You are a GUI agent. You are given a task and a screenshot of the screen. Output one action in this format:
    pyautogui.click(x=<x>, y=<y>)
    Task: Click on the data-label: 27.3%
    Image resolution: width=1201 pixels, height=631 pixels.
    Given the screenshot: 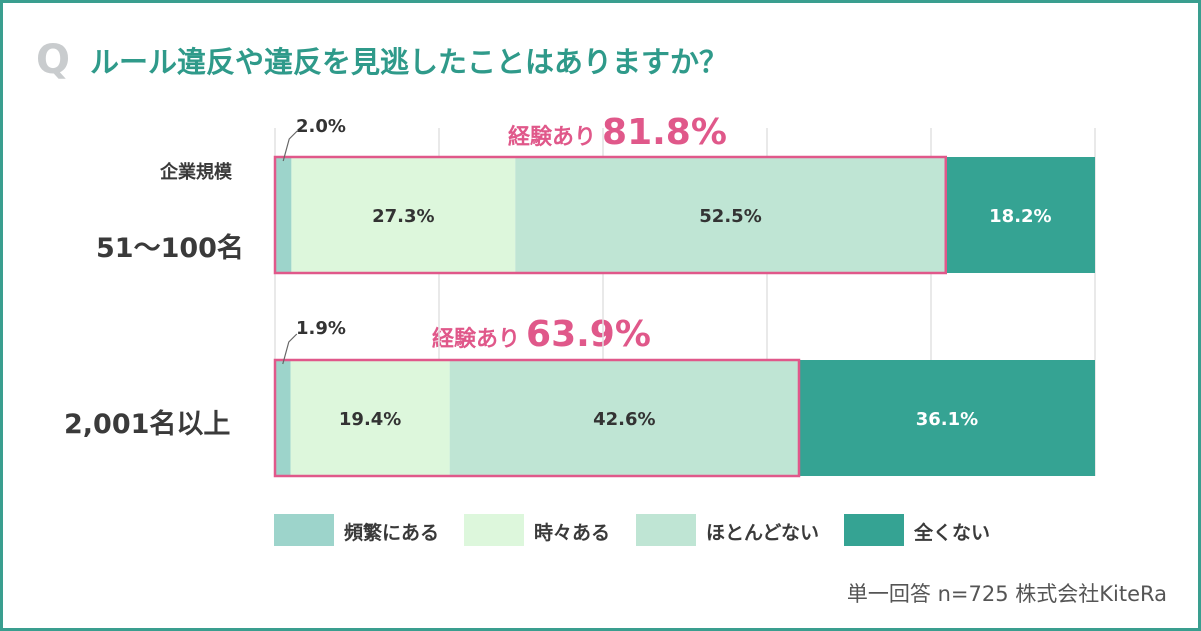 What is the action you would take?
    pyautogui.click(x=403, y=216)
    